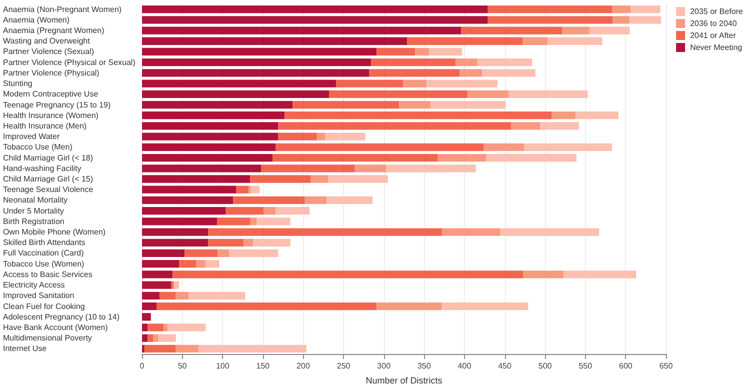  Describe the element at coordinates (54, 31) in the screenshot. I see `y-tick-label: Anaemia (Pregnant Women)` at that location.